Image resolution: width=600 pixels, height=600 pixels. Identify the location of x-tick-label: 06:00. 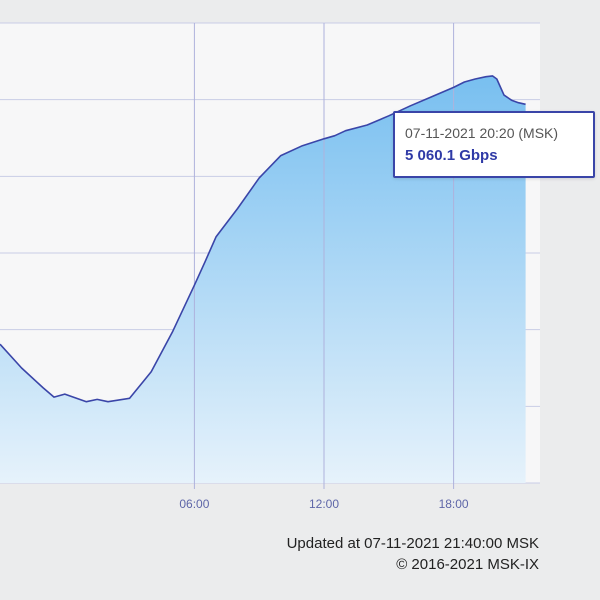
(194, 504).